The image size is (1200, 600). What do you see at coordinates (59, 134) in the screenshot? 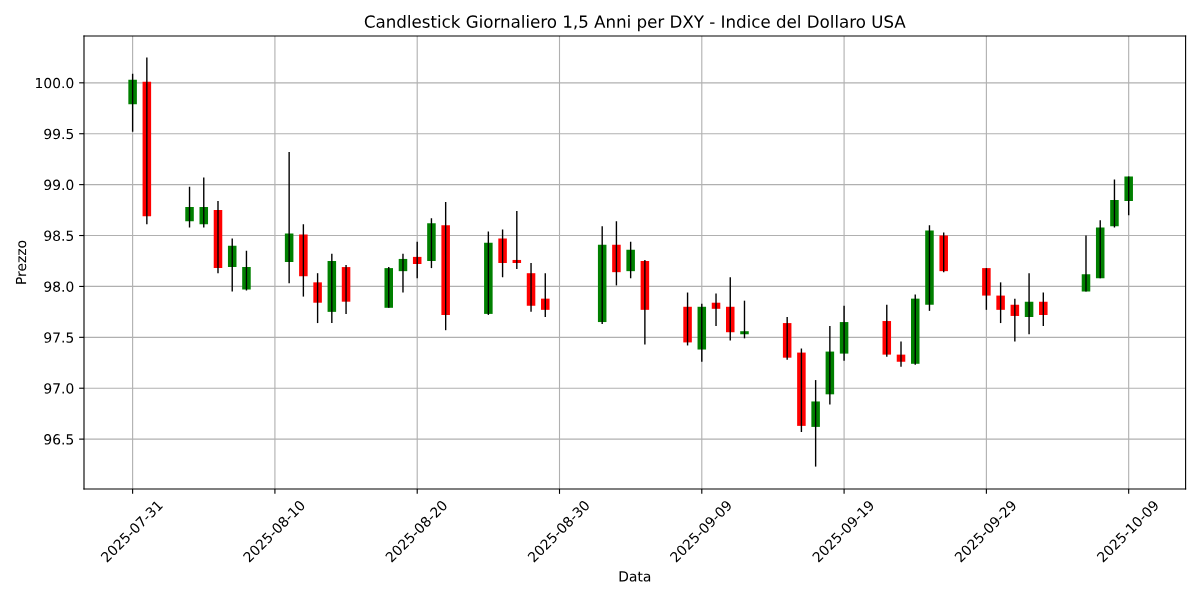
I see `y-tick-label: 99.5` at bounding box center [59, 134].